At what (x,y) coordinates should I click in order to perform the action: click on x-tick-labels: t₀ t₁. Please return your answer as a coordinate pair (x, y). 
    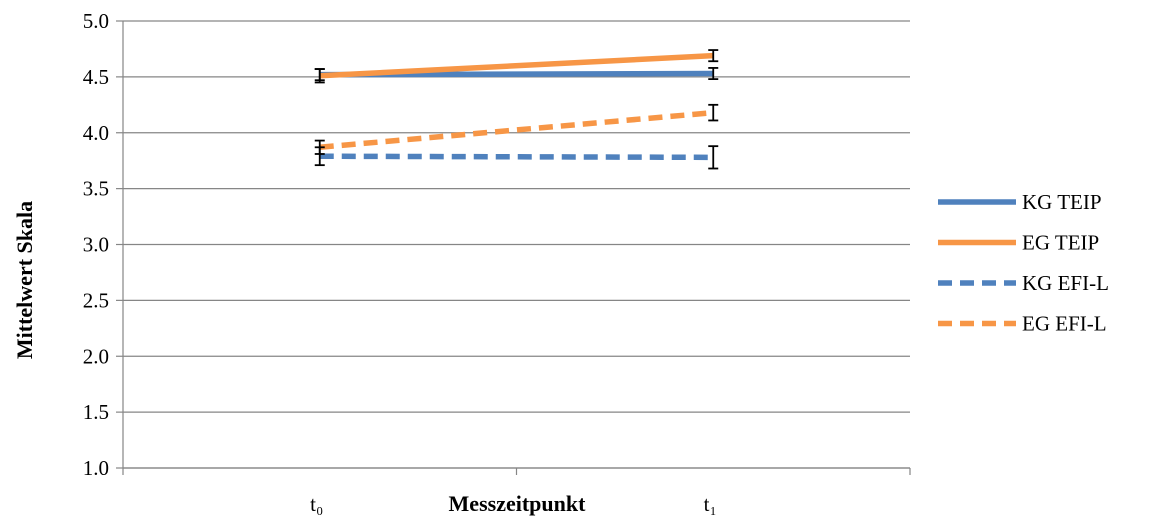
    Looking at the image, I should click on (513, 504).